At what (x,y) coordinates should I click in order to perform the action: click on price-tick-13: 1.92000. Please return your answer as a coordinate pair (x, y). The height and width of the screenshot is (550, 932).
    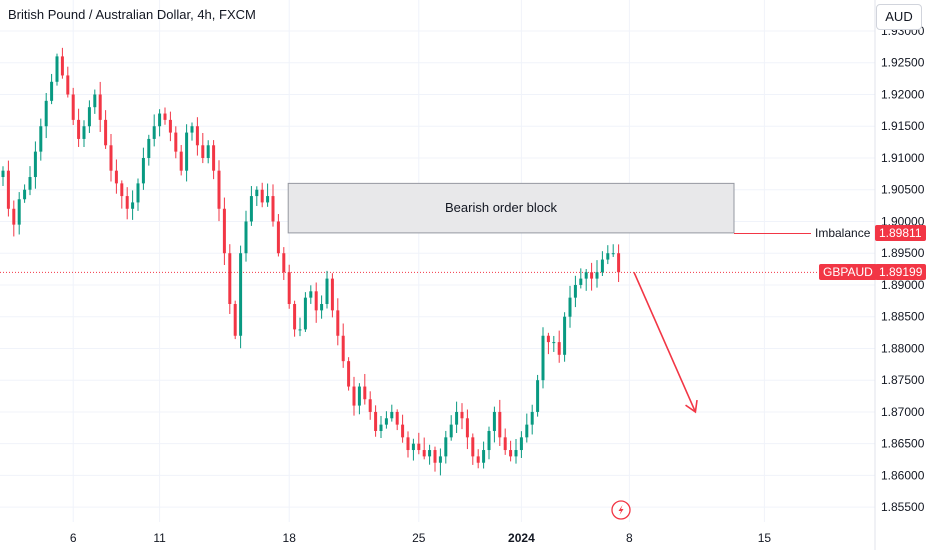
    Looking at the image, I should click on (903, 94).